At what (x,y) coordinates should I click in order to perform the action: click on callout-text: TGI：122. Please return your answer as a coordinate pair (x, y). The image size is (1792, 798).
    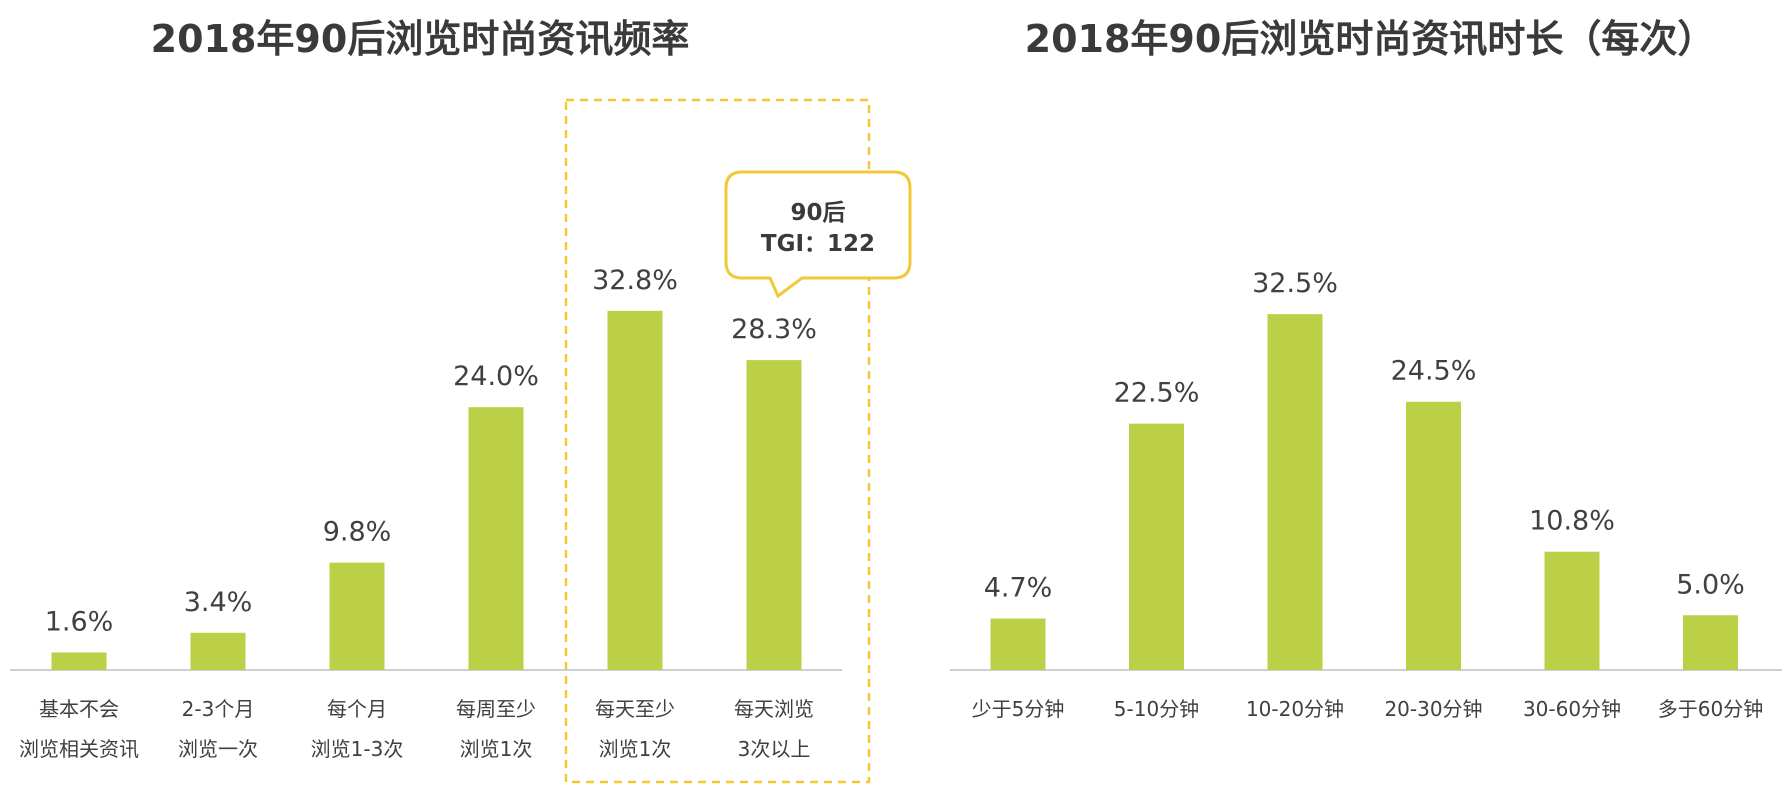
    Looking at the image, I should click on (818, 244).